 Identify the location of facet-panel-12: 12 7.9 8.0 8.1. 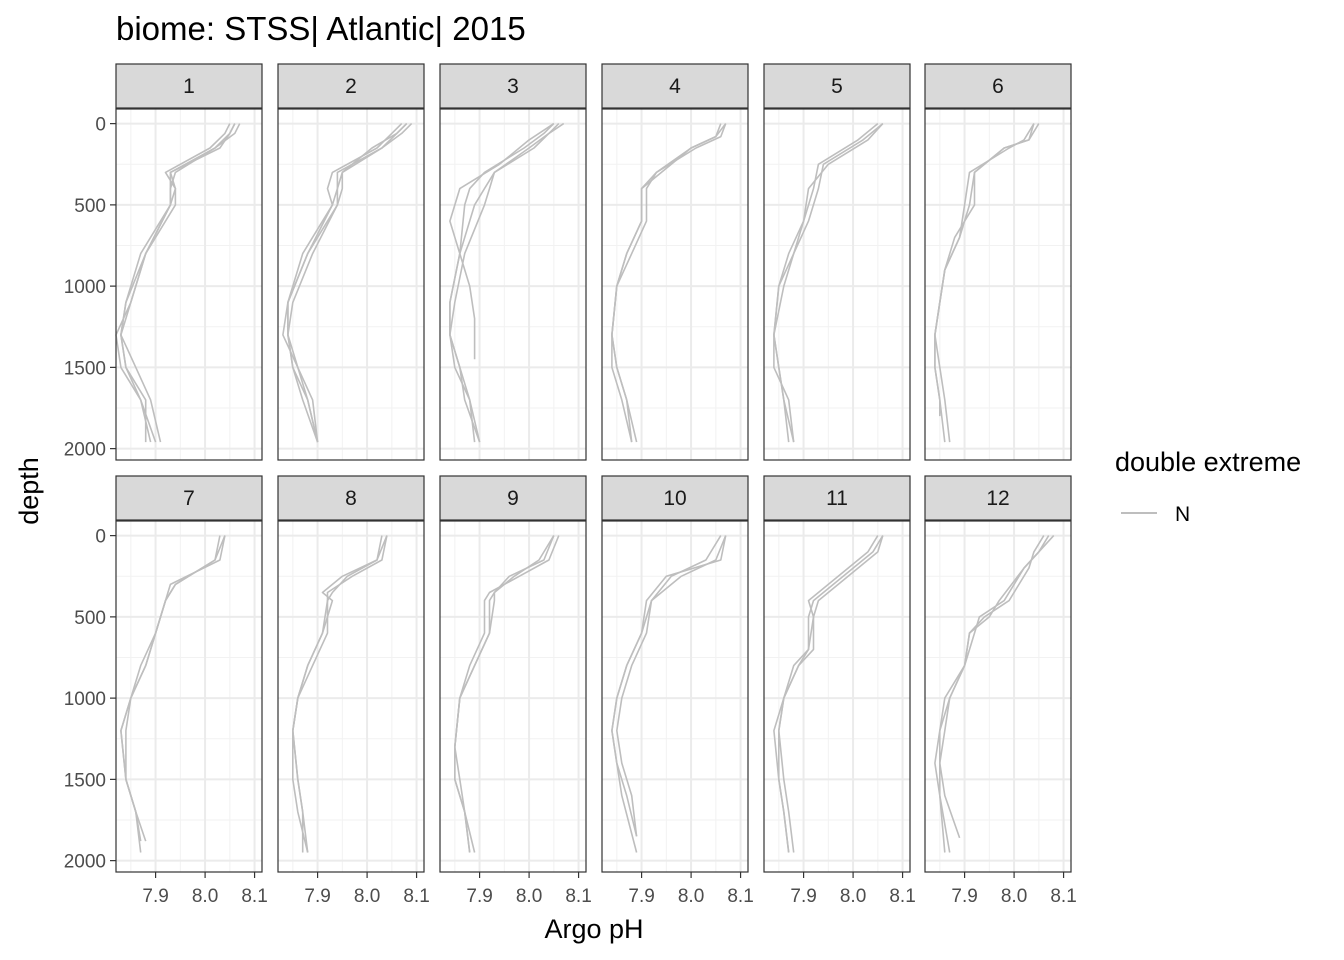
(1000, 691).